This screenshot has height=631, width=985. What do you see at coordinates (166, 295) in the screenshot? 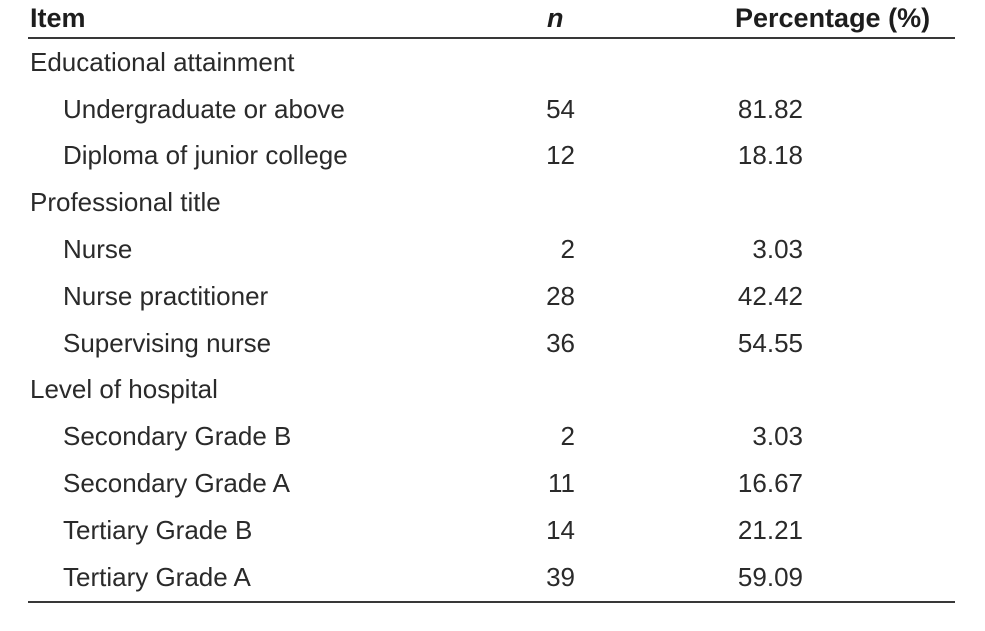
I see `item-cell: Nurse practitioner` at bounding box center [166, 295].